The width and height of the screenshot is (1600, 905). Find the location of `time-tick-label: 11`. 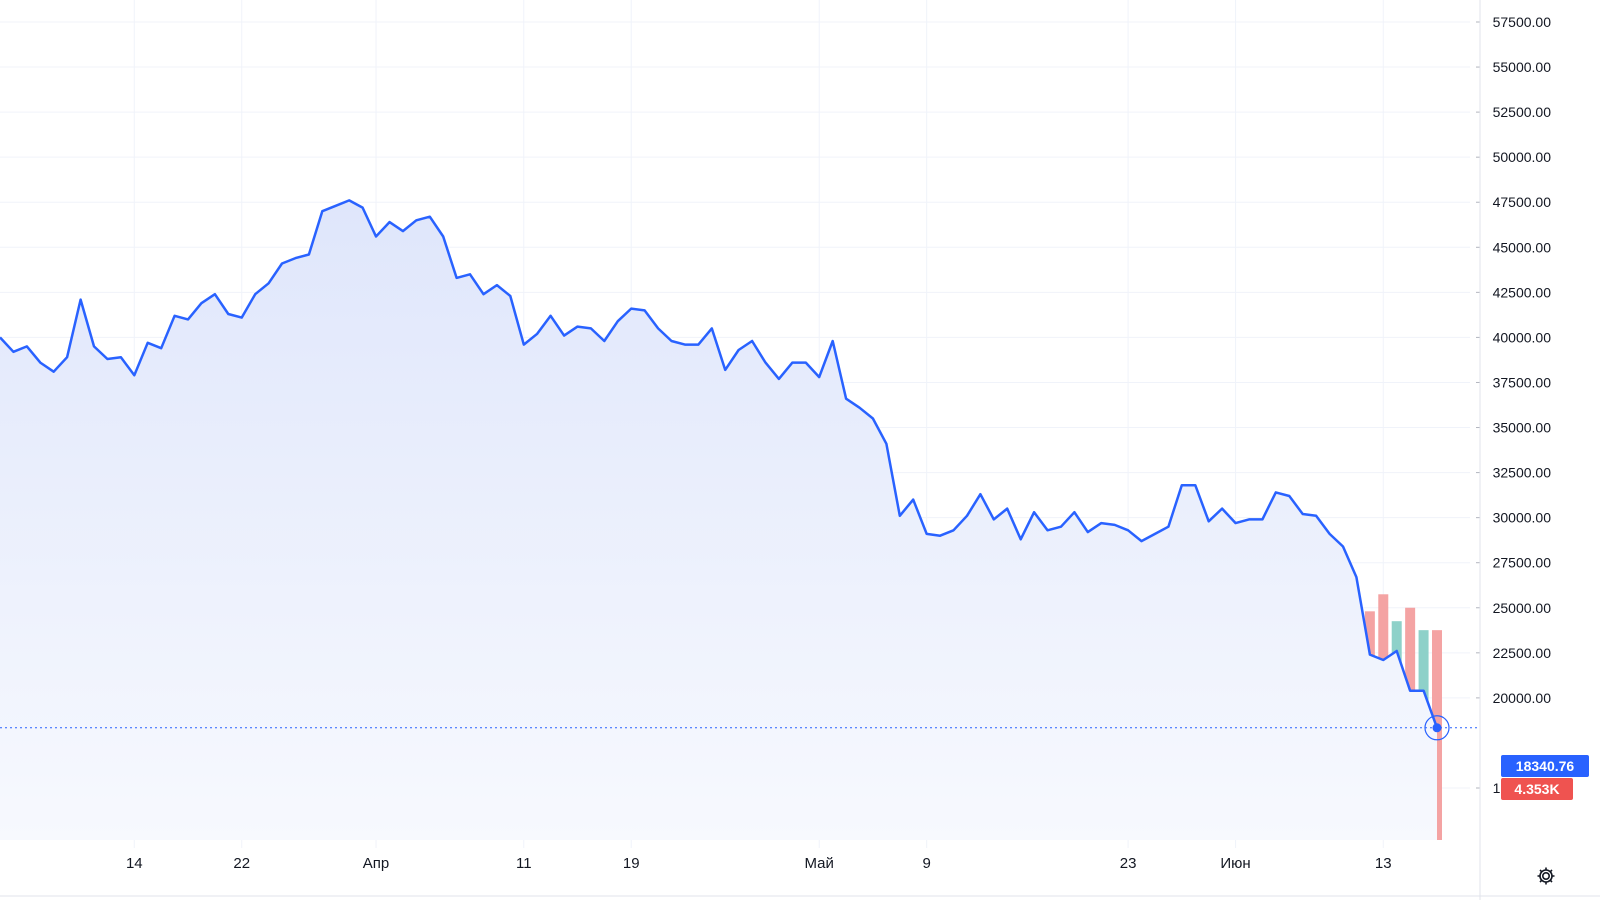

time-tick-label: 11 is located at coordinates (524, 863).